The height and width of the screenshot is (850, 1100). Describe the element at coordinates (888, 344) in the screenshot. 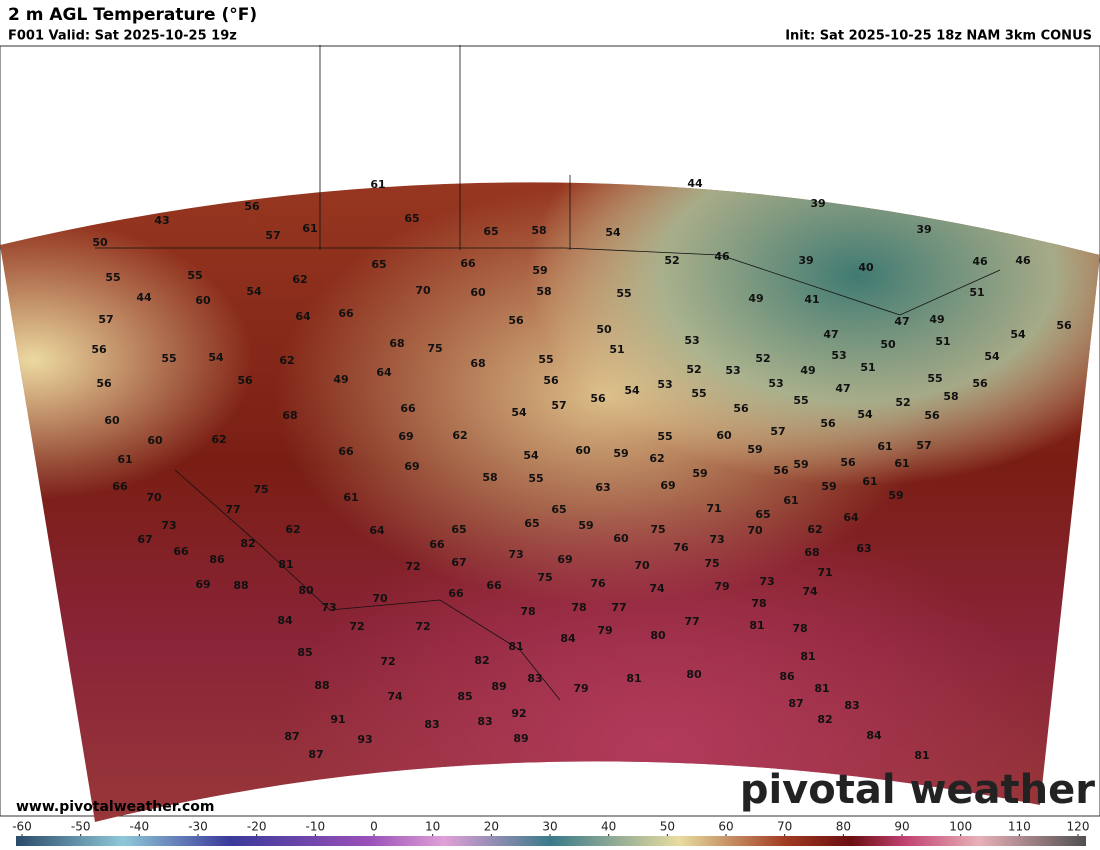

I see `temperature-label: 50` at that location.